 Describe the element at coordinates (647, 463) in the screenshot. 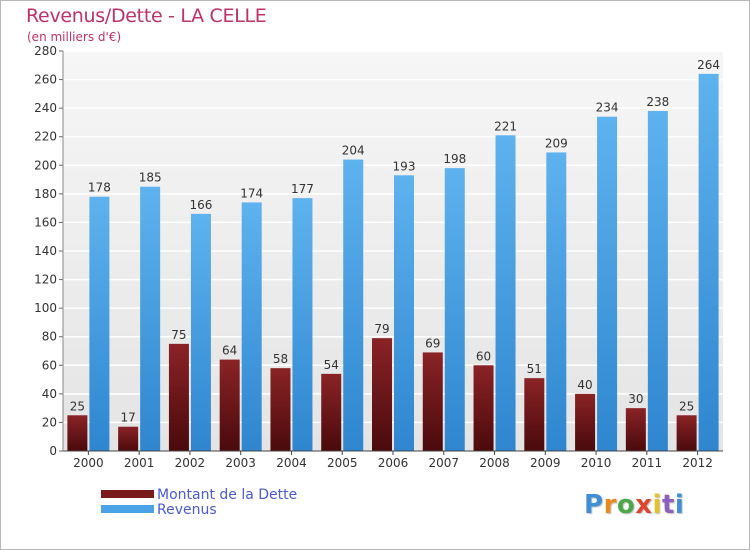

I see `x-tick-label-2011: 2011` at that location.